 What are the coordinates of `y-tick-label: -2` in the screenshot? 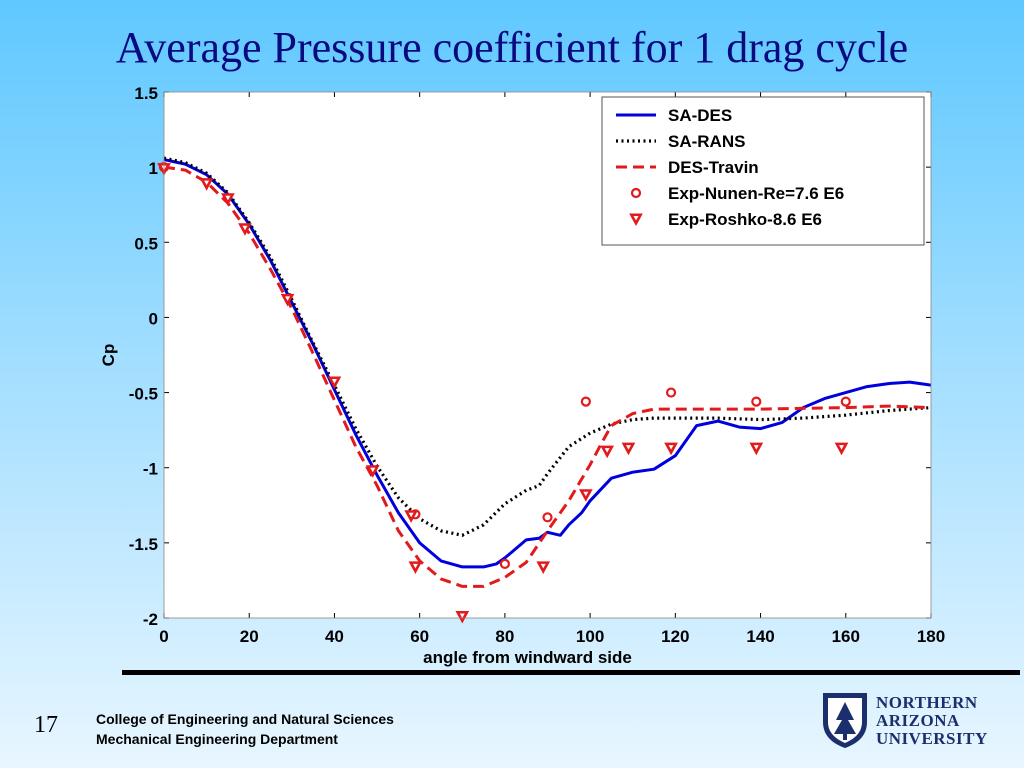 It's located at (150, 619).